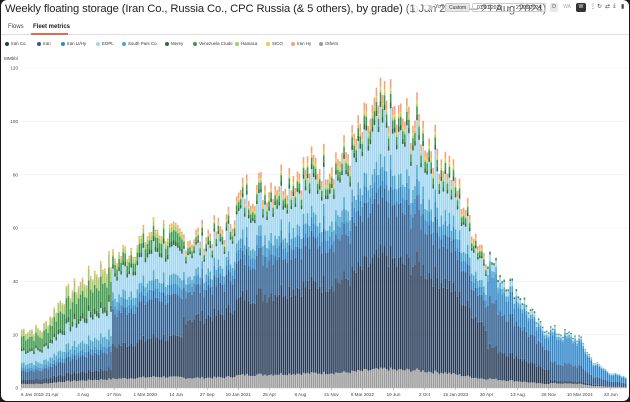  What do you see at coordinates (73, 43) in the screenshot?
I see `legend-item-iran-lt-hy: Iran Lt/Hy` at bounding box center [73, 43].